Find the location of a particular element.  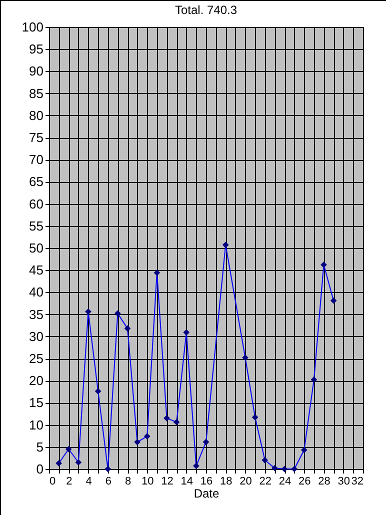

y-tick-label: 100 is located at coordinates (33, 27).